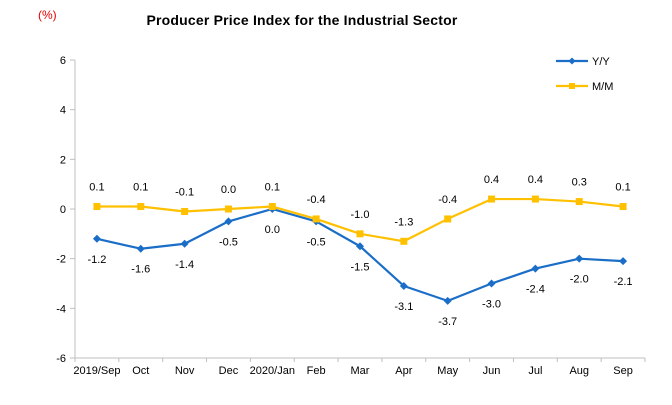  Describe the element at coordinates (447, 322) in the screenshot. I see `yy-data-label: -3.7` at that location.